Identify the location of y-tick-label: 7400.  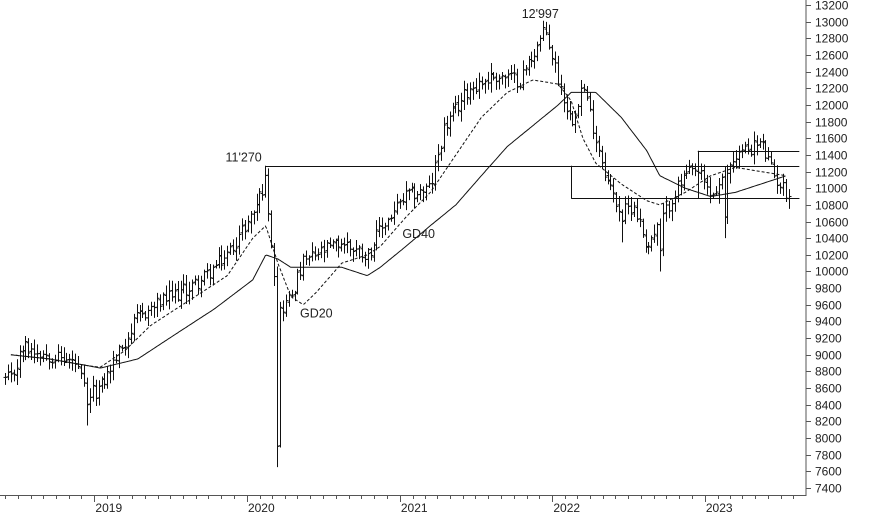
(828, 489).